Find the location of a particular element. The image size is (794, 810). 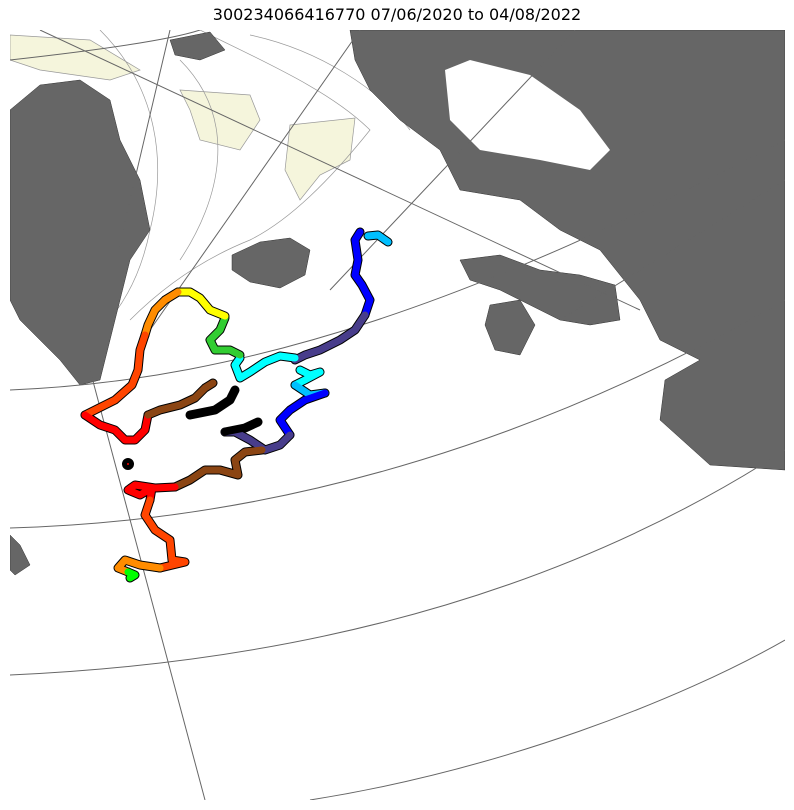

ireland is located at coordinates (510, 327).